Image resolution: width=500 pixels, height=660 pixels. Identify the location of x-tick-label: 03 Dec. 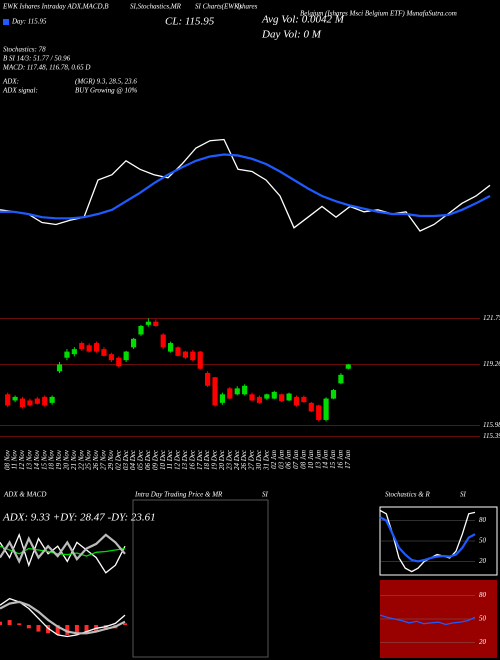
(126, 459).